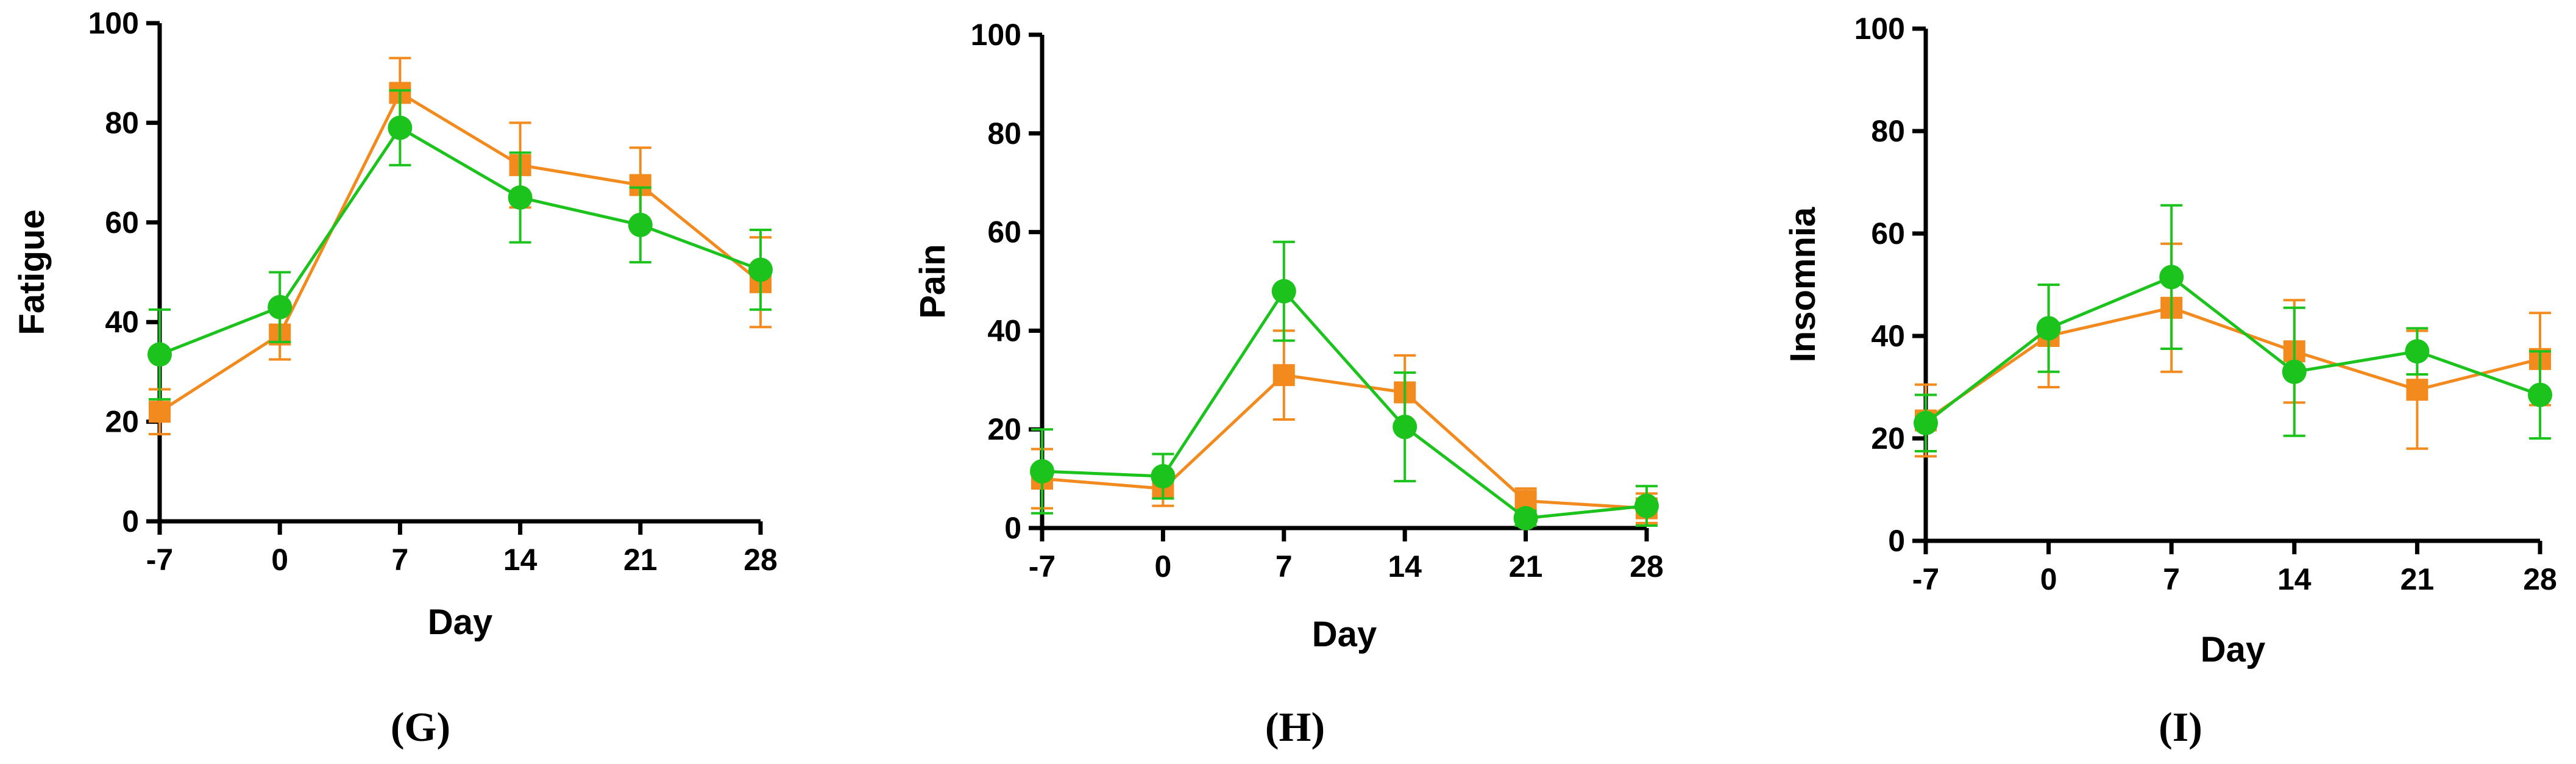 The width and height of the screenshot is (2576, 764). Describe the element at coordinates (1295, 727) in the screenshot. I see `panel-label: (H)` at that location.